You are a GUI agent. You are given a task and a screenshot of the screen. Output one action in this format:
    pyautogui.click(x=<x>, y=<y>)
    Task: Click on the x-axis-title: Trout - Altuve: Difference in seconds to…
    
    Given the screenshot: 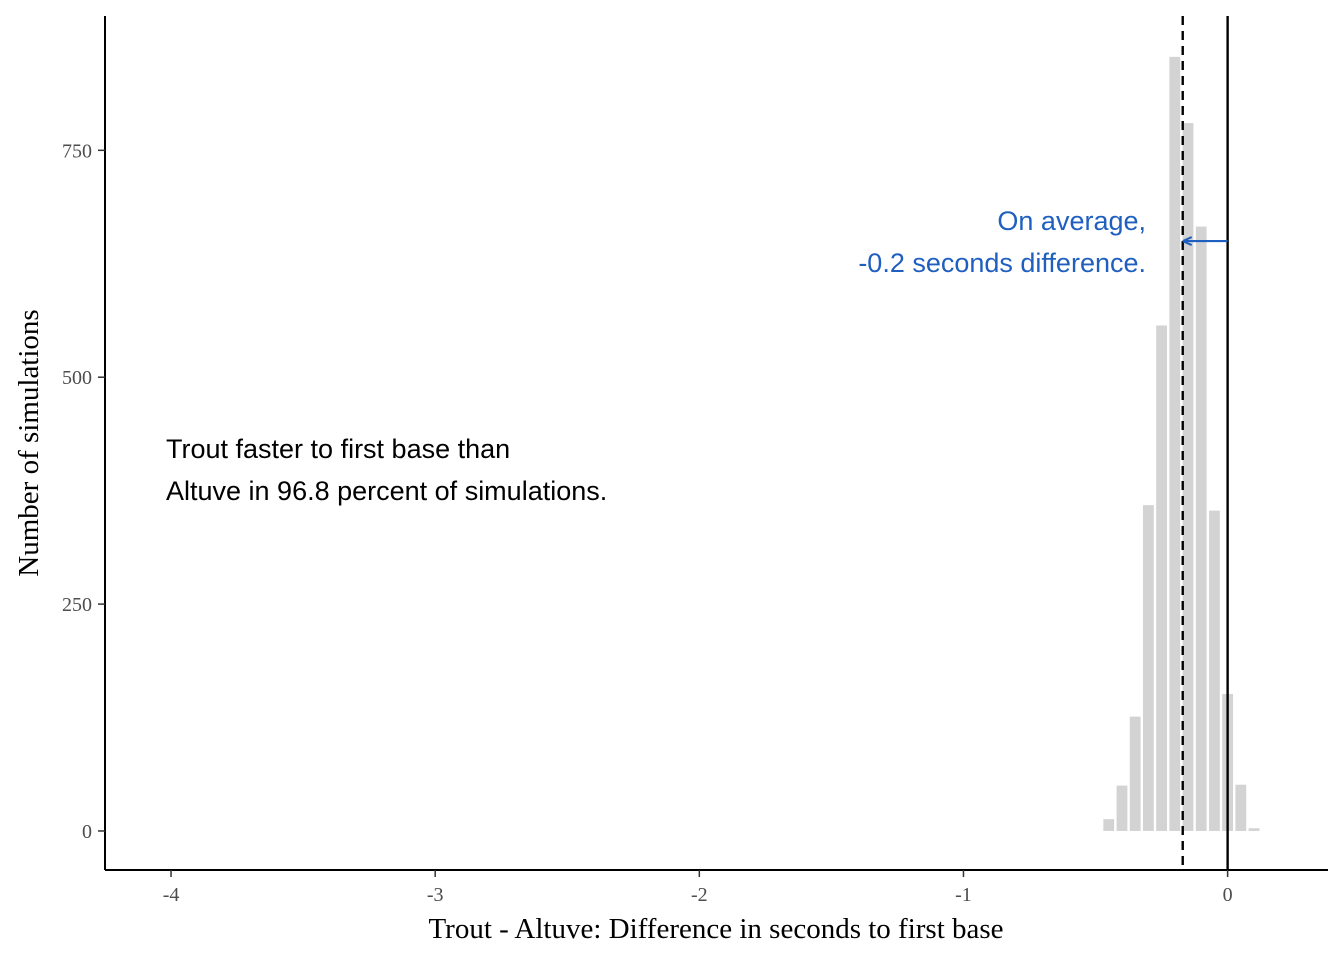 What is the action you would take?
    pyautogui.click(x=715, y=929)
    